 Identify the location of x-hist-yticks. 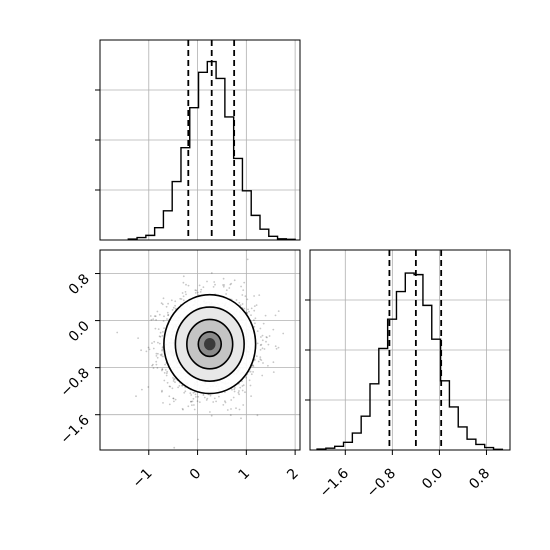
(97, 140).